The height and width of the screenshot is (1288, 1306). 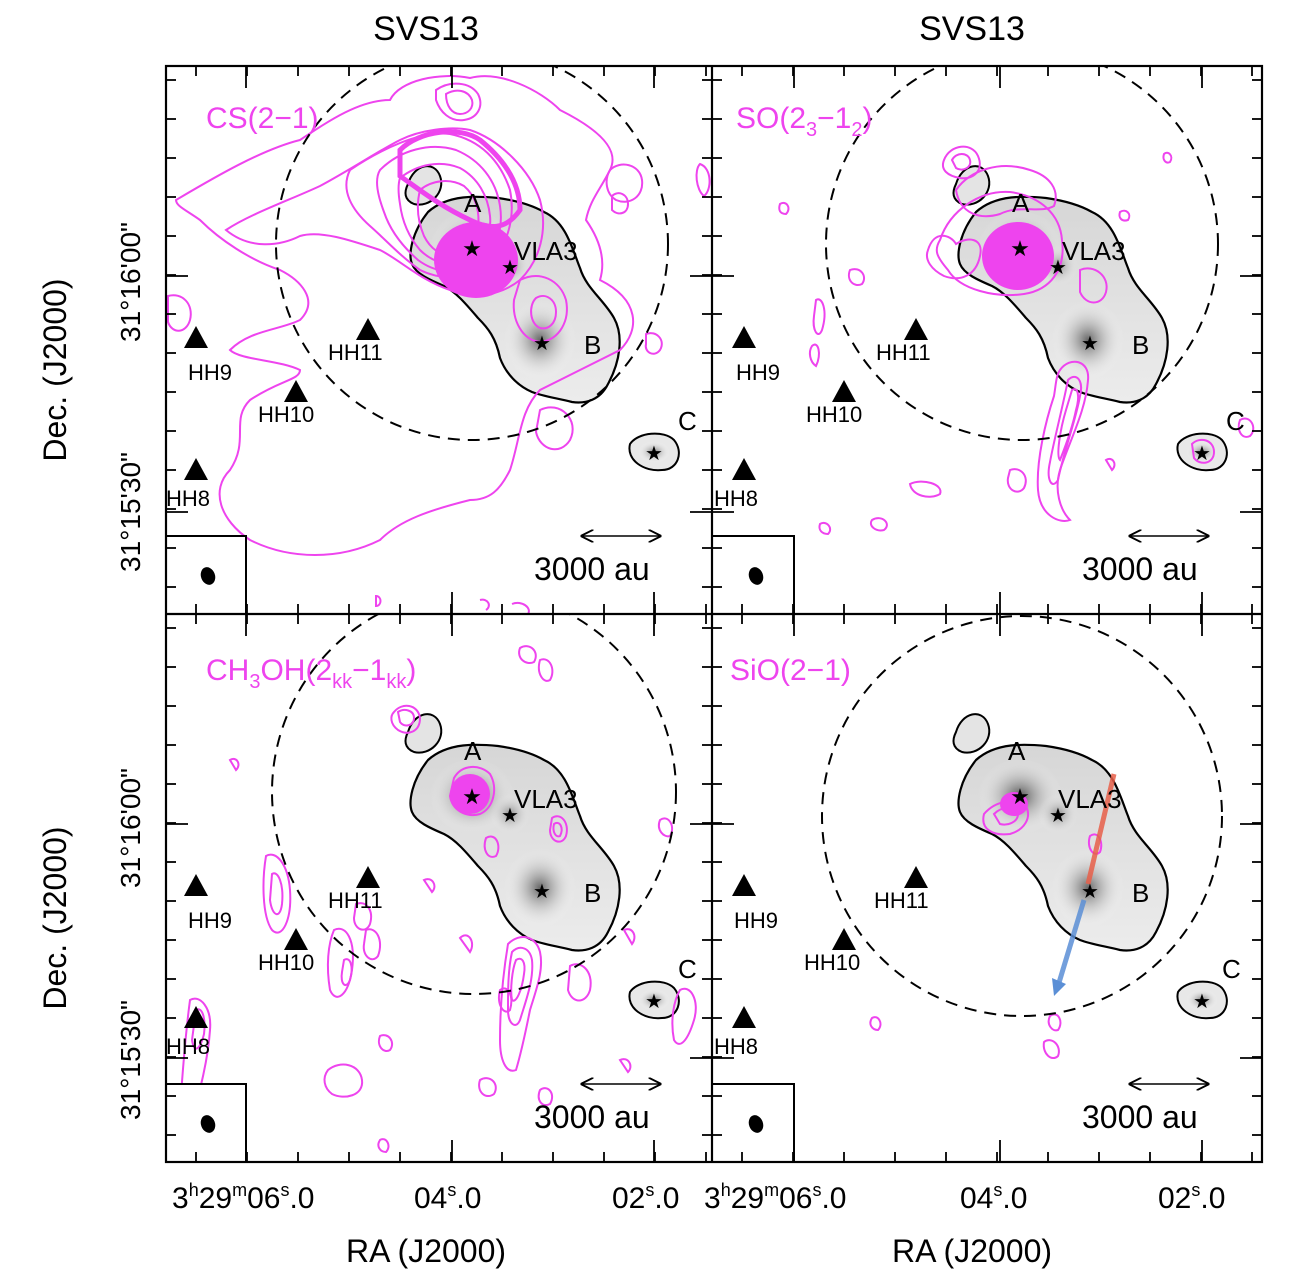 What do you see at coordinates (262, 118) in the screenshot?
I see `molecule-label-cs: CS(2−1)` at bounding box center [262, 118].